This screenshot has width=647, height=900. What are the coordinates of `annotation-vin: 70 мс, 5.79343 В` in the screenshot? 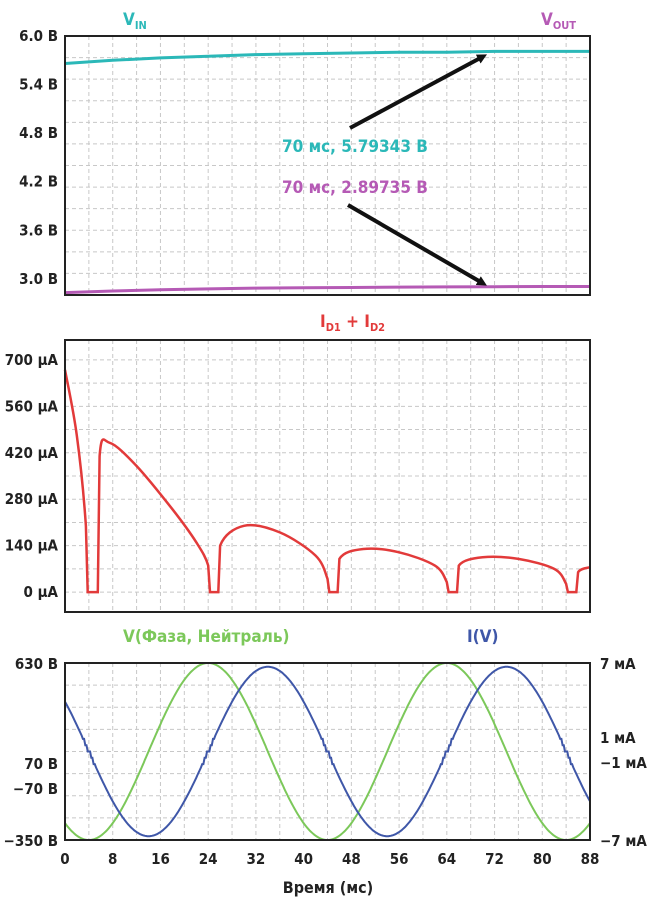 It's located at (355, 147).